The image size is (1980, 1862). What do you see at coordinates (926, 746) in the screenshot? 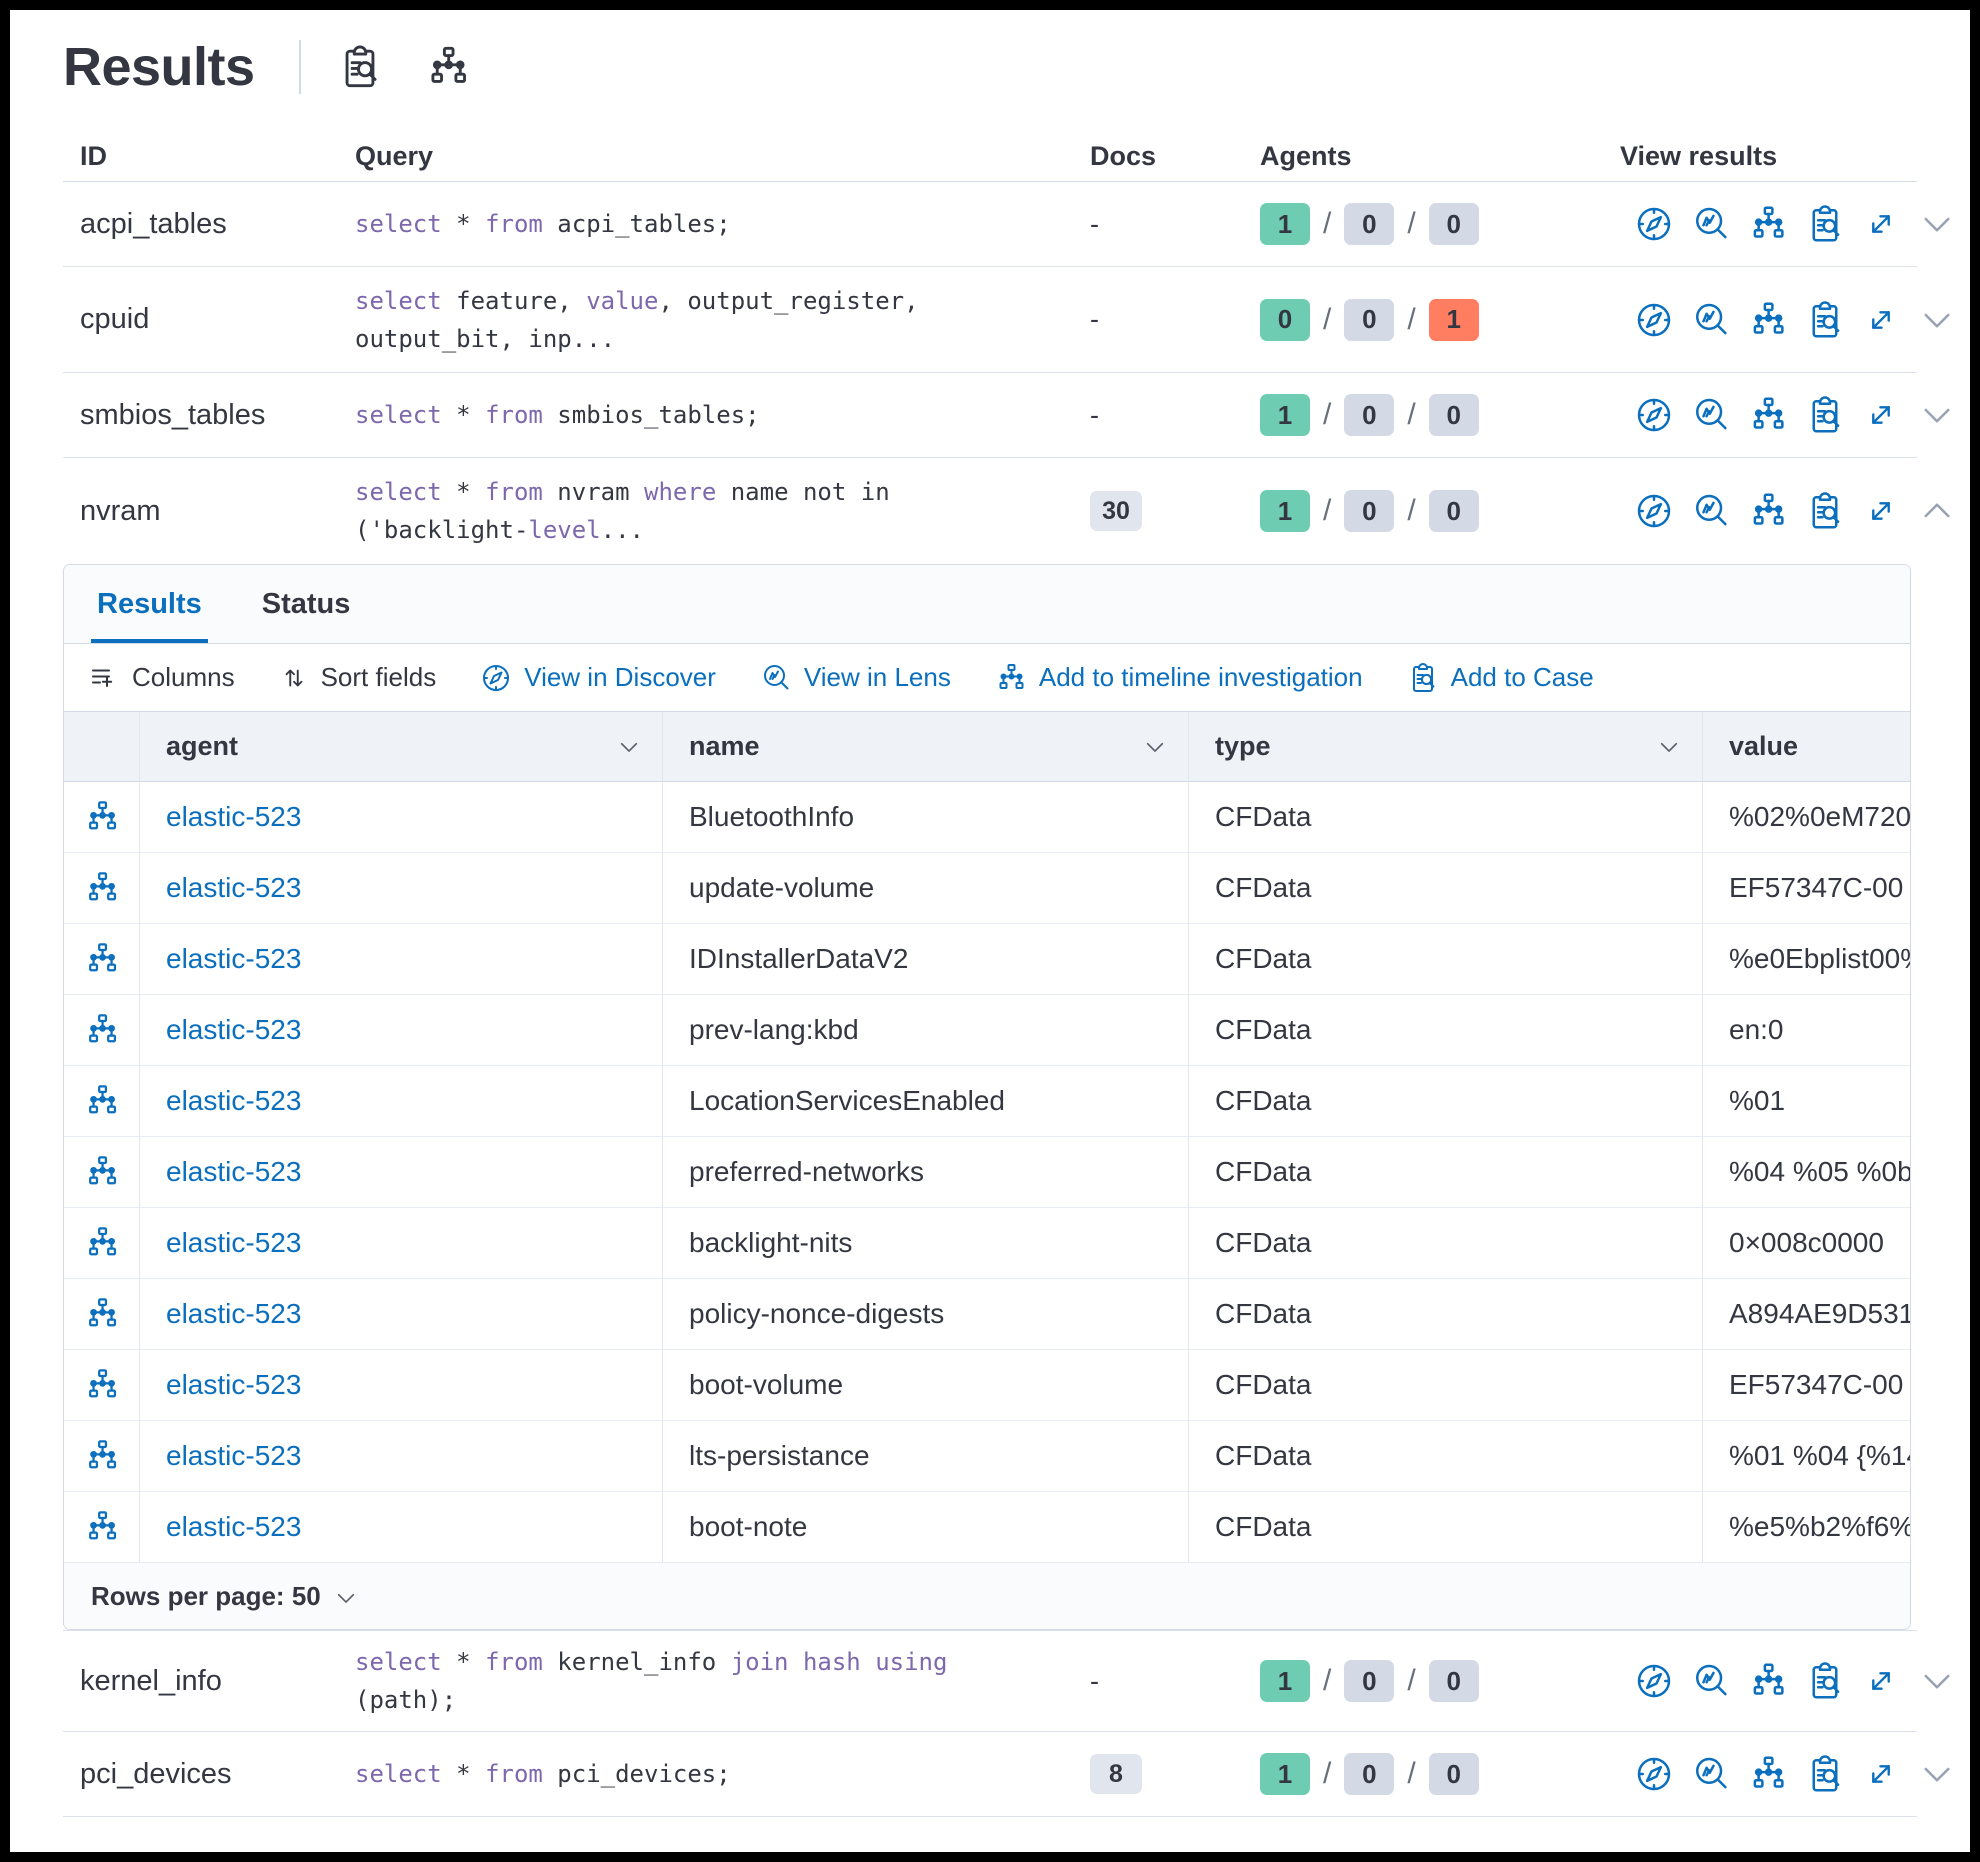
I see `grid-col-name: name` at bounding box center [926, 746].